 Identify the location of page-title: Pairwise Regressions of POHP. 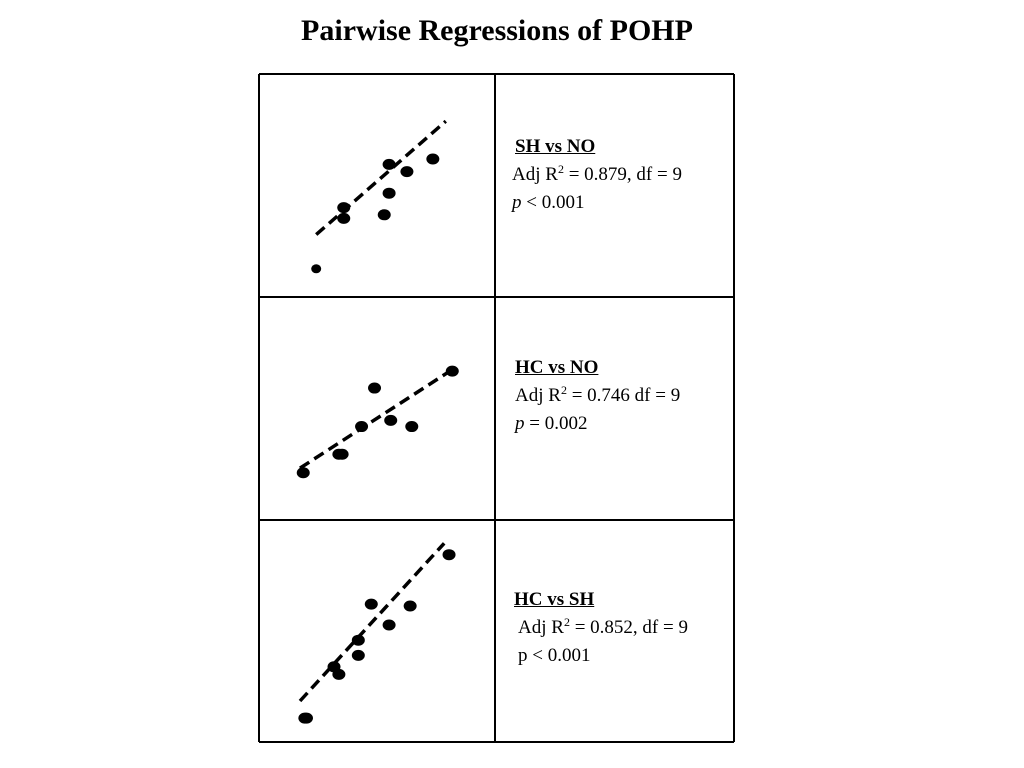
(497, 30).